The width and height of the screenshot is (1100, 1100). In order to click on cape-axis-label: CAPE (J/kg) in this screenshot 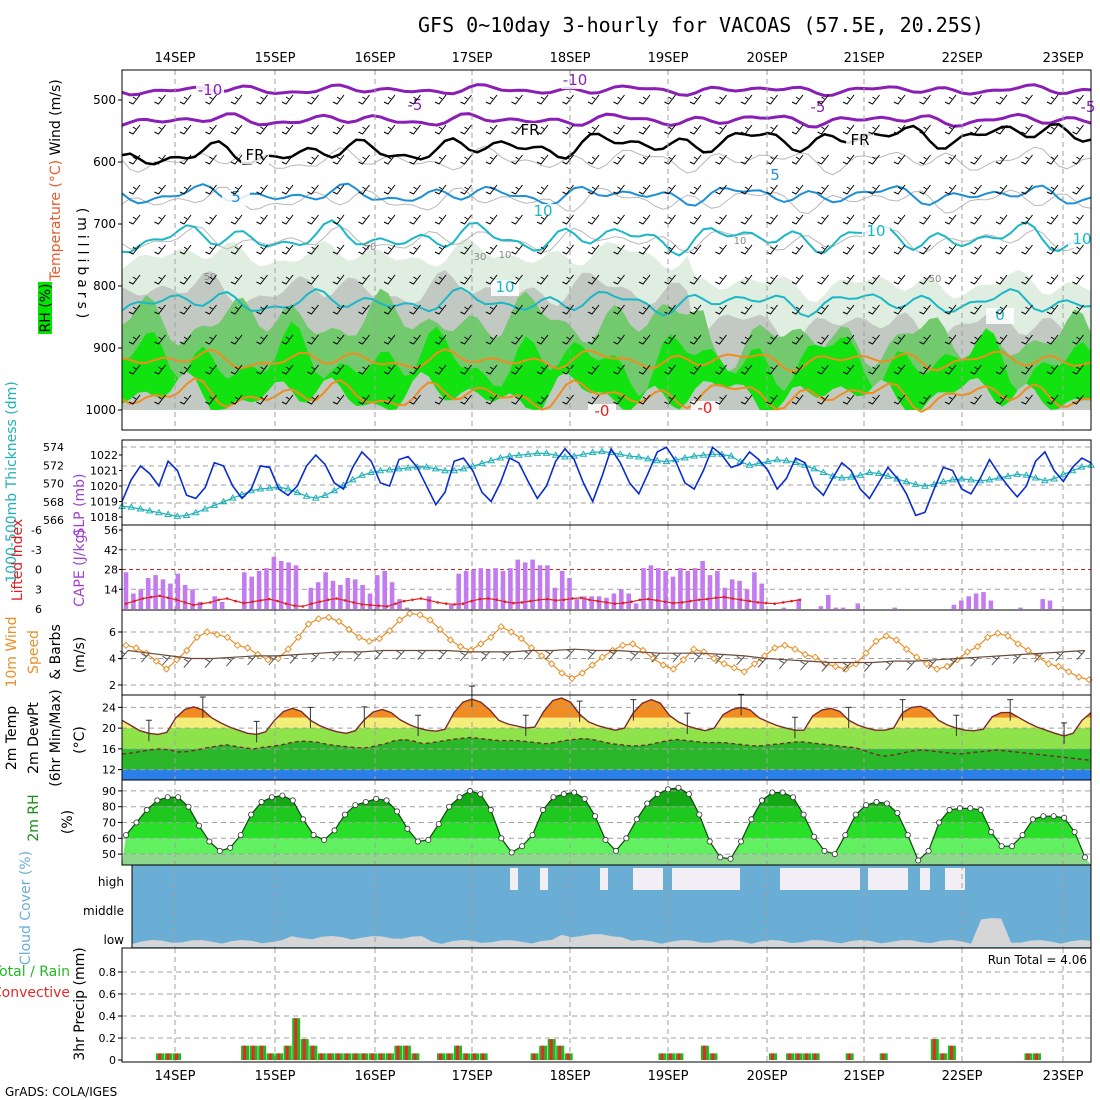, I will do `click(80, 568)`.